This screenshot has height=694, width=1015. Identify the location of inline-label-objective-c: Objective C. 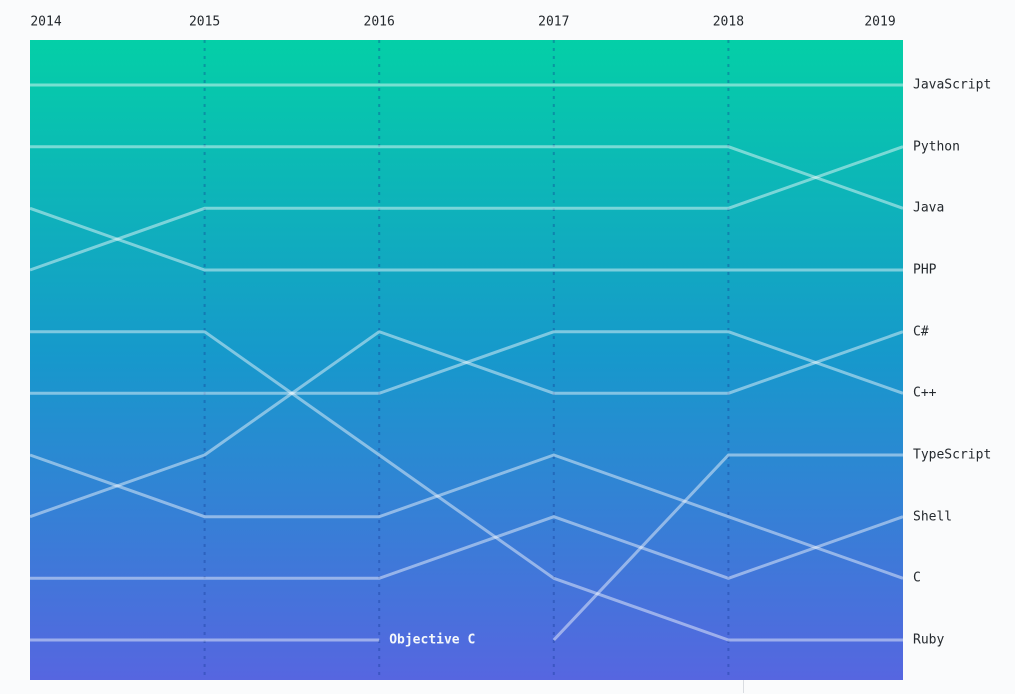
(432, 640).